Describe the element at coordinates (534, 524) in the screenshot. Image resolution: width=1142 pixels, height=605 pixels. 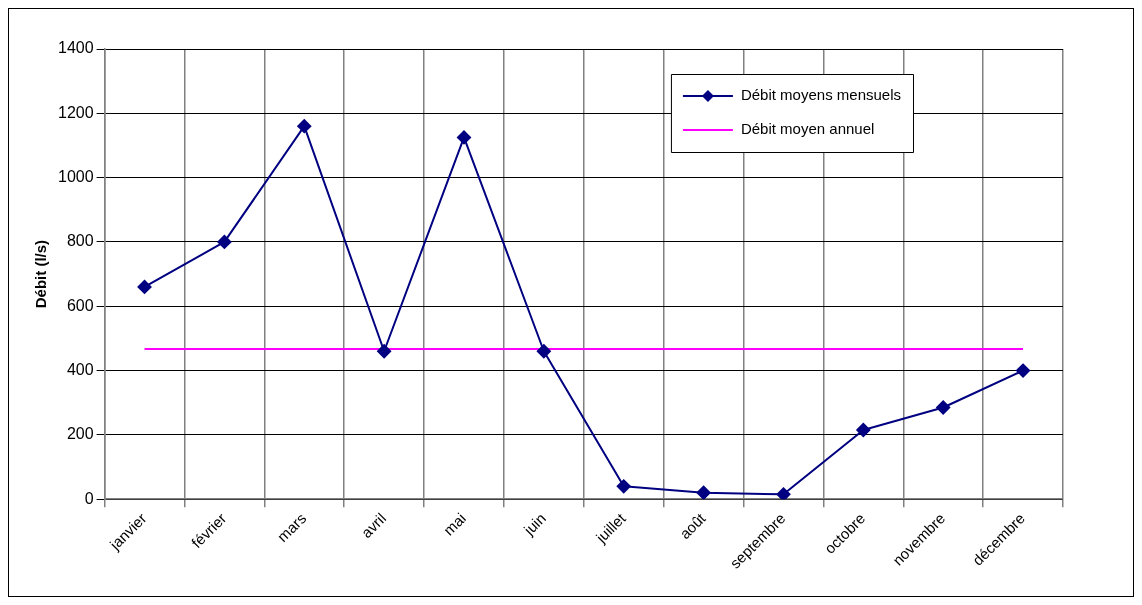
I see `x-tick-label: juin` at that location.